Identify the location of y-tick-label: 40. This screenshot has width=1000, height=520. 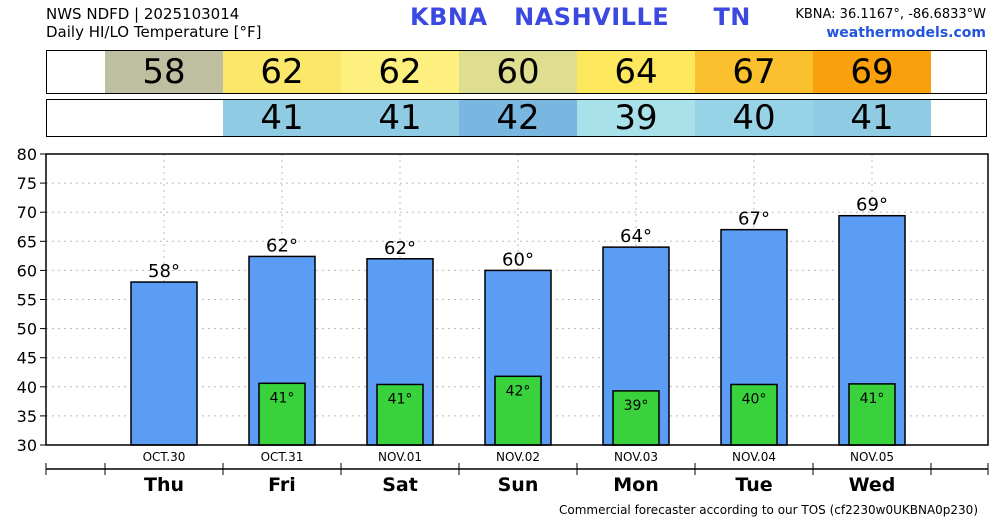
(27, 387).